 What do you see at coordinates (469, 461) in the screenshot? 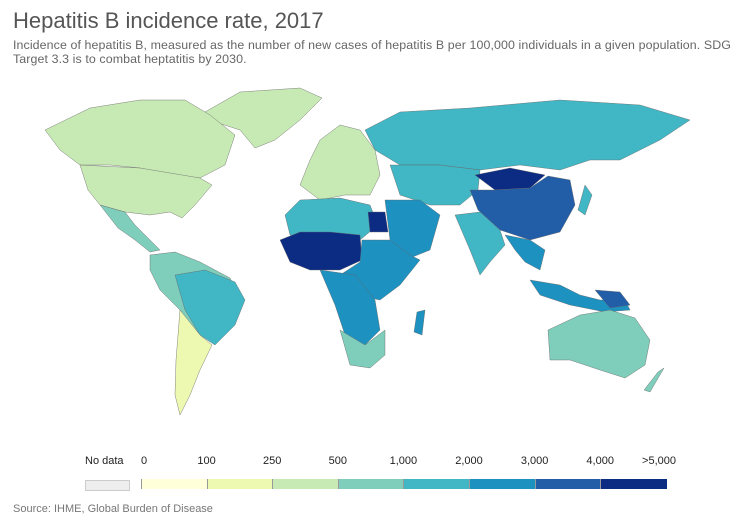
I see `legend-tick-label: 2,000` at bounding box center [469, 461].